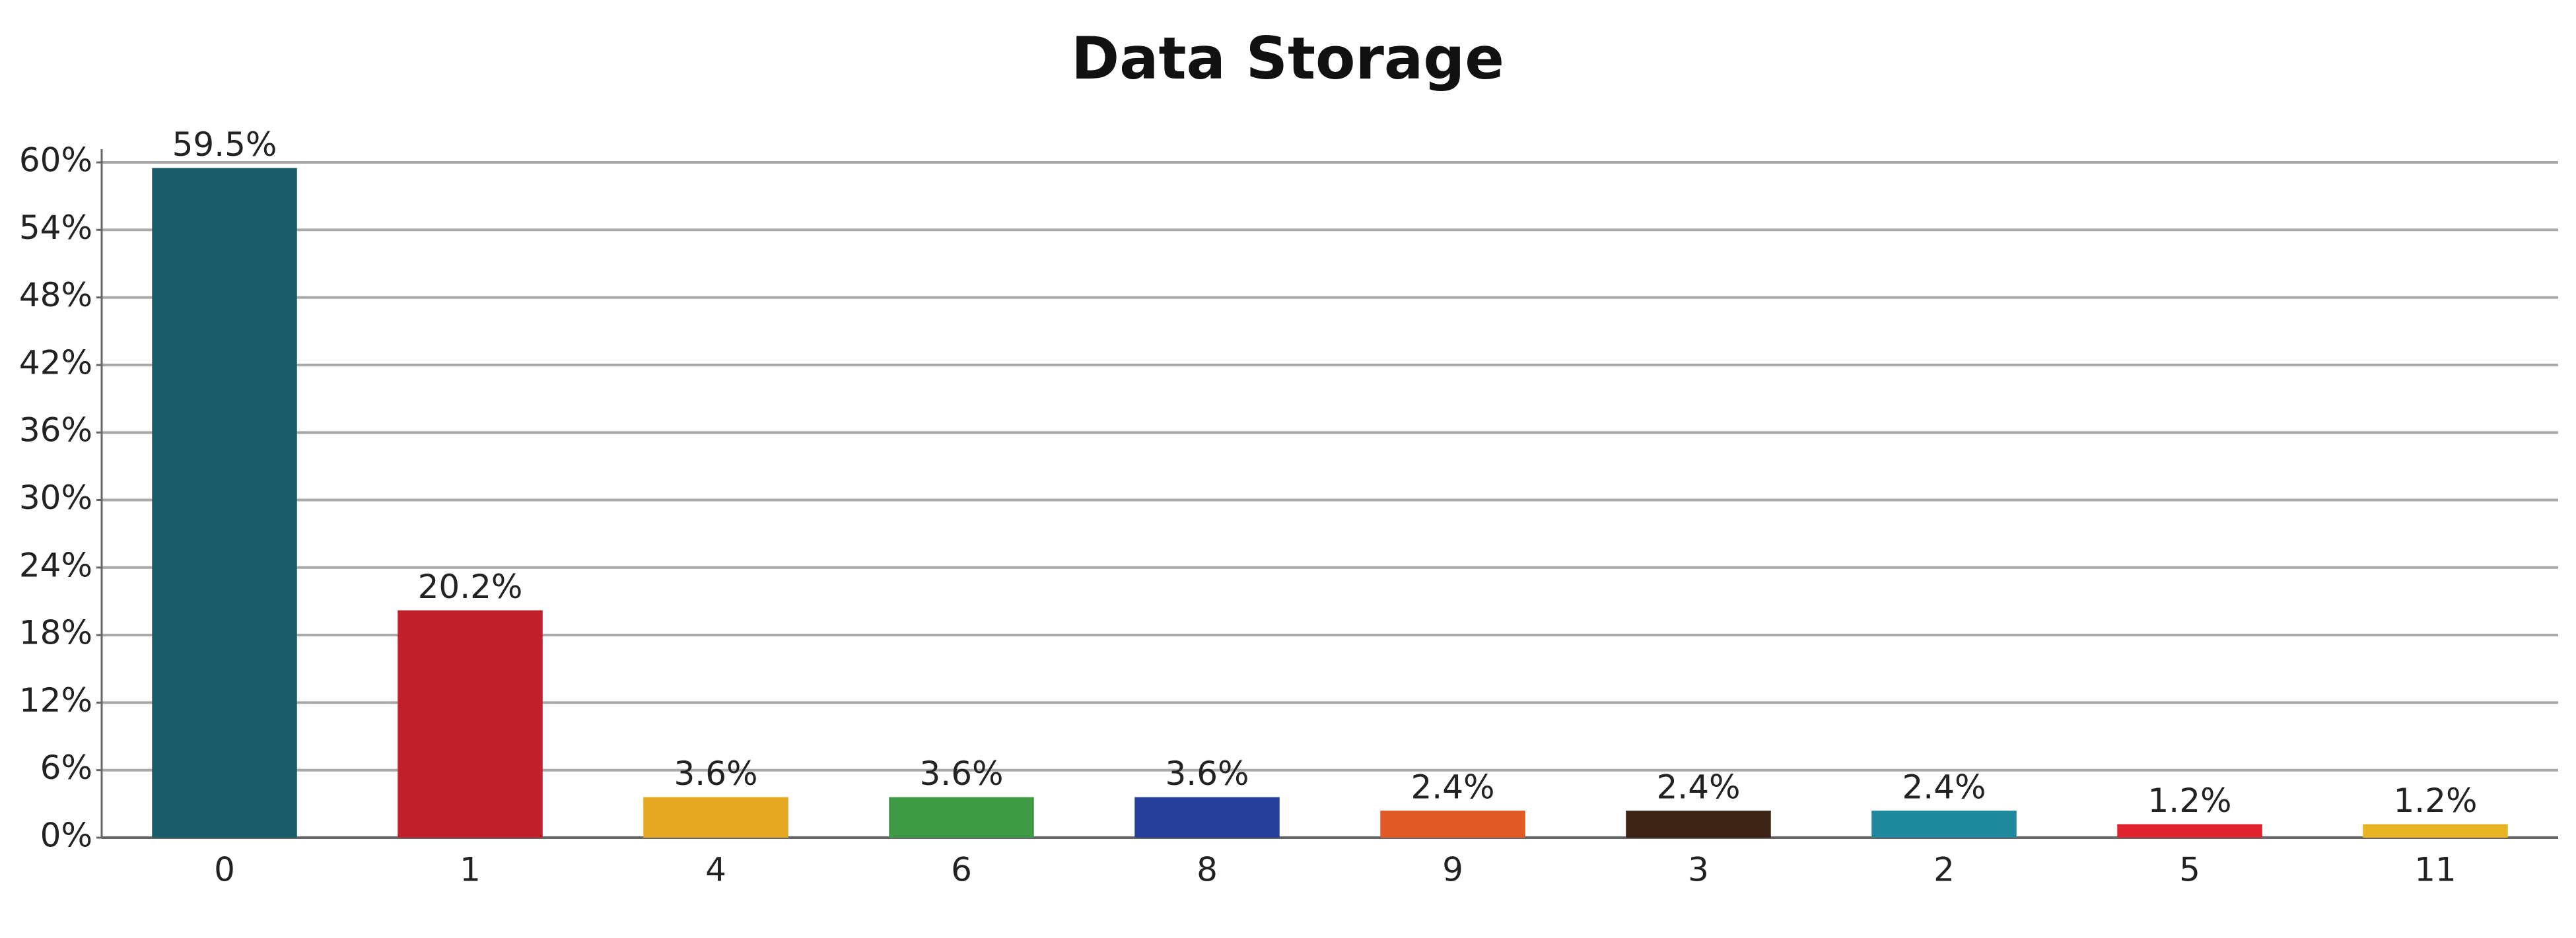  I want to click on y-tick-label: 0%, so click(66, 836).